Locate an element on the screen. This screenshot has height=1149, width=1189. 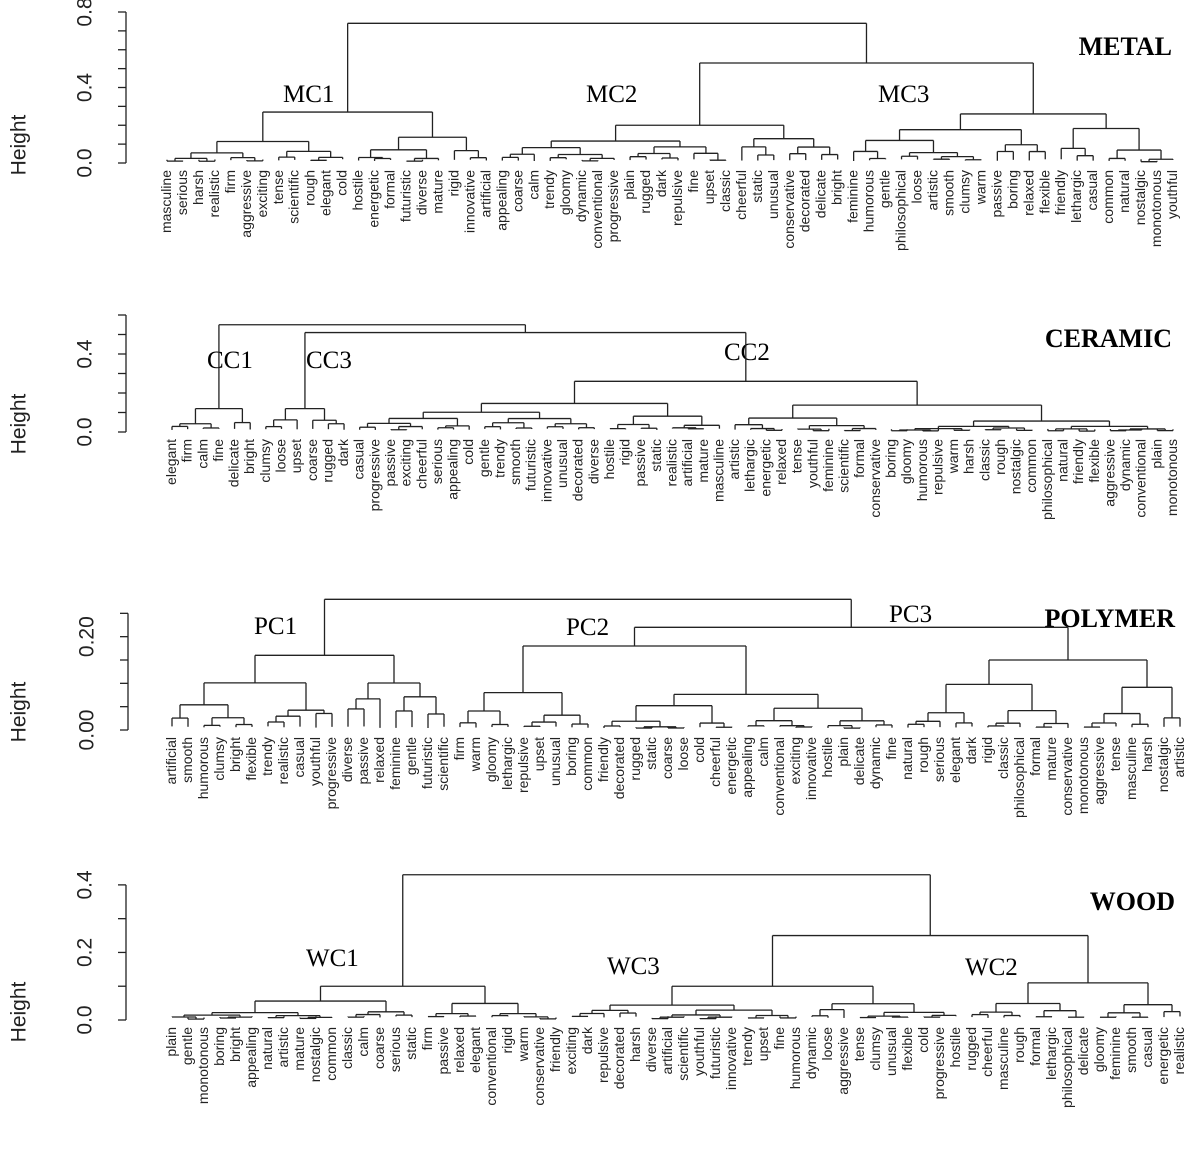
leaf-label: cold is located at coordinates (699, 750).